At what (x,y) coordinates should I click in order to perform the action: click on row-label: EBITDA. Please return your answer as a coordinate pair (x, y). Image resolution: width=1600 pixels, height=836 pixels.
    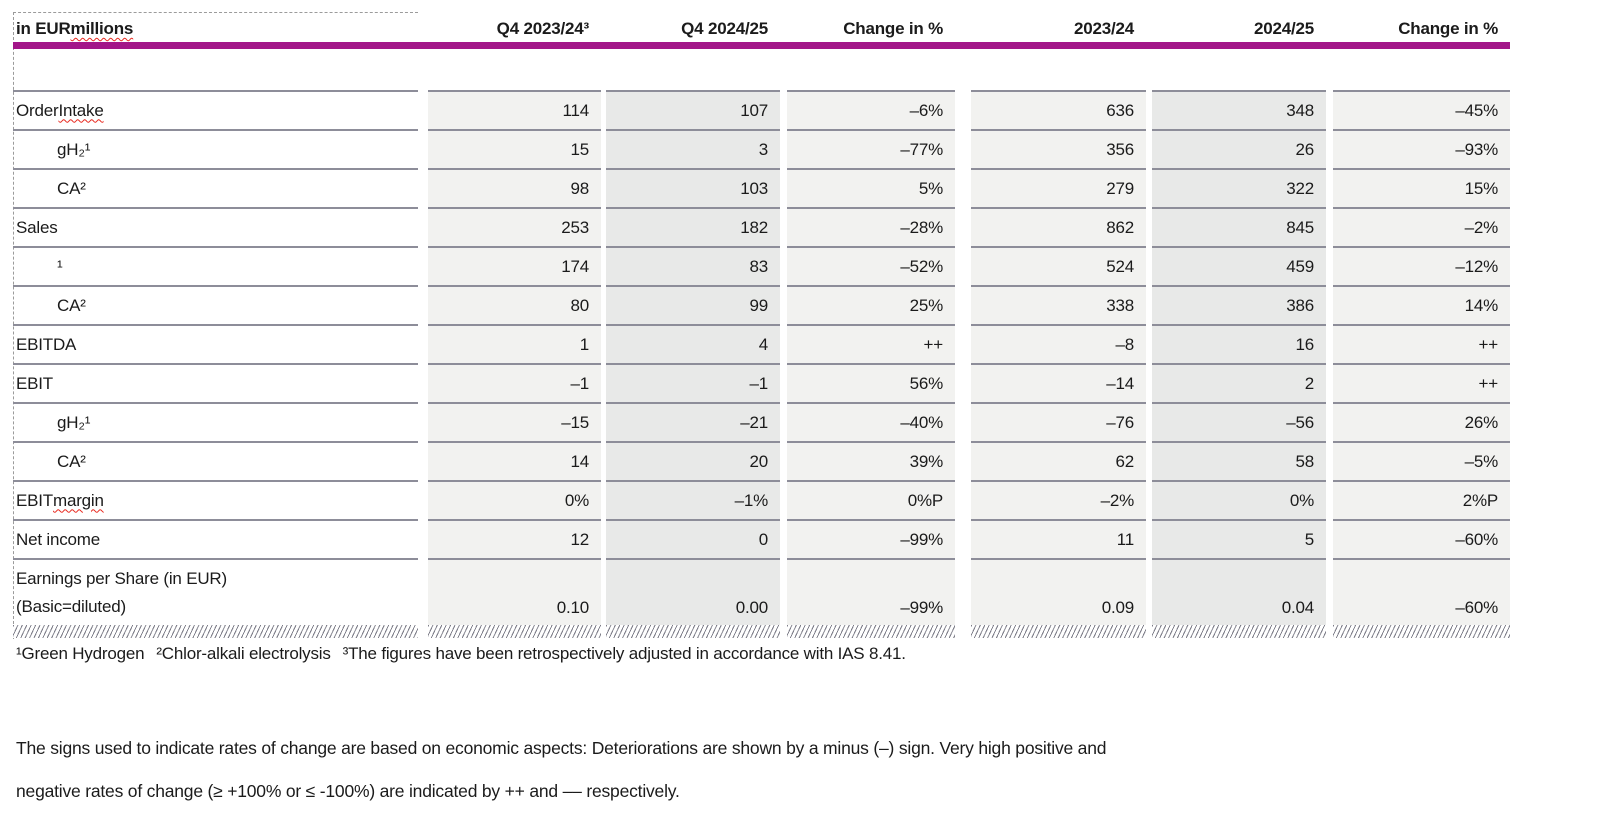
    Looking at the image, I should click on (215, 343).